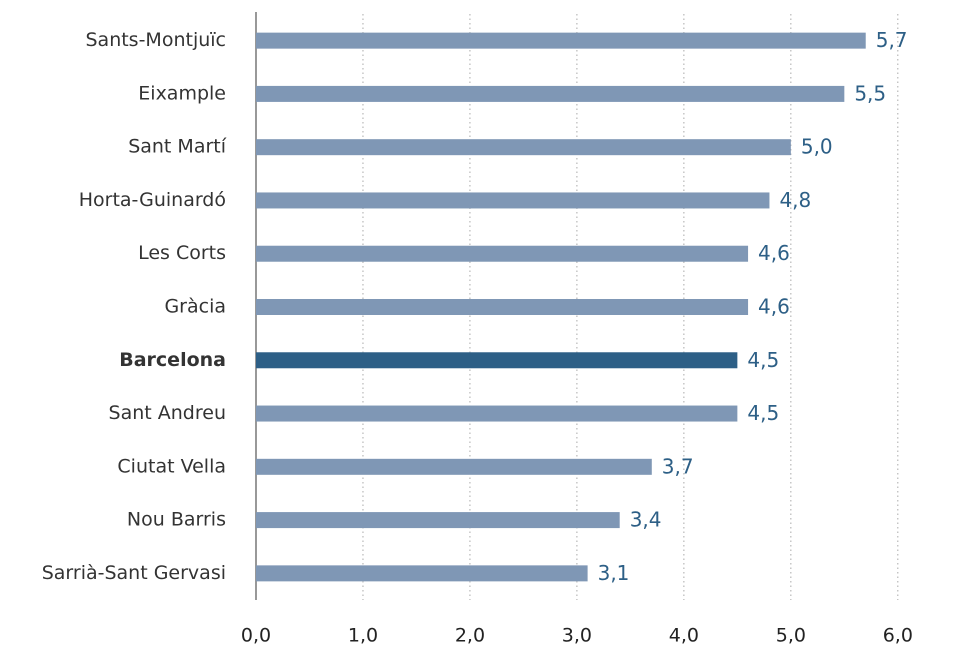 This screenshot has width=964, height=647. What do you see at coordinates (182, 253) in the screenshot?
I see `category-label: Les Corts` at bounding box center [182, 253].